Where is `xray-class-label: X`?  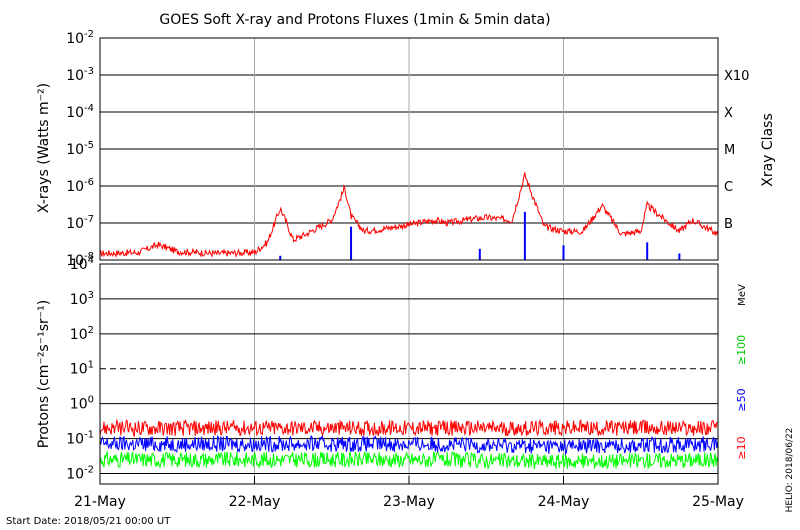
xray-class-label: X is located at coordinates (728, 113).